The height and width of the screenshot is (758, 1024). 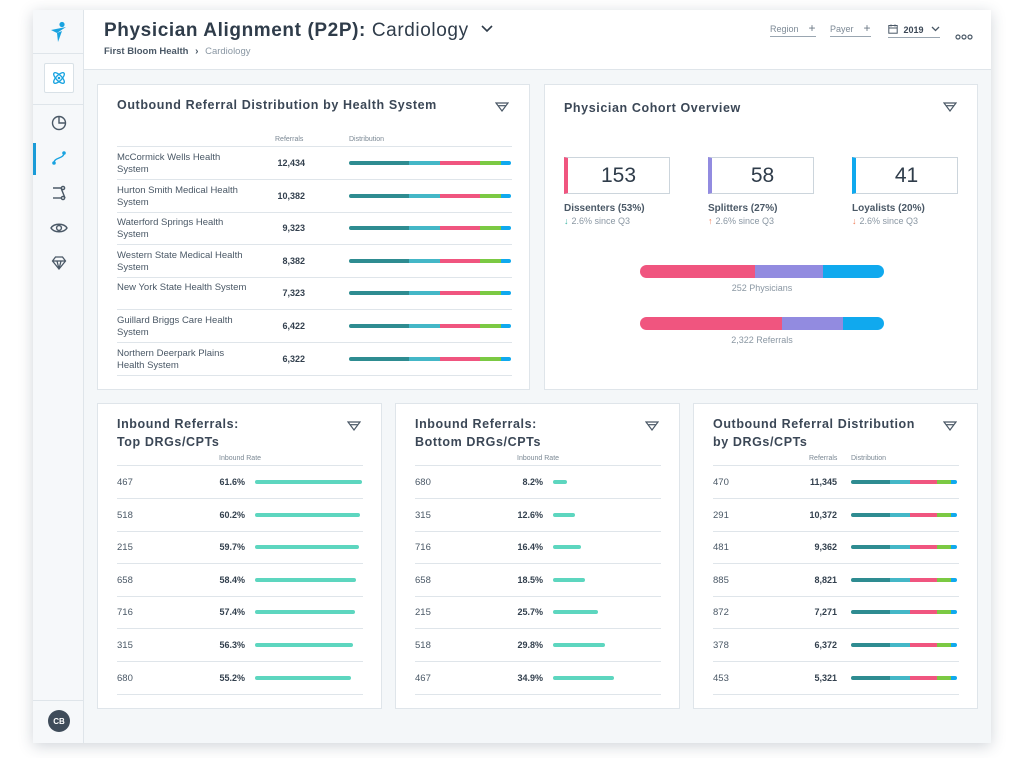 What do you see at coordinates (314, 326) in the screenshot?
I see `table-row: Guillard Briggs Care Health System 6,422` at bounding box center [314, 326].